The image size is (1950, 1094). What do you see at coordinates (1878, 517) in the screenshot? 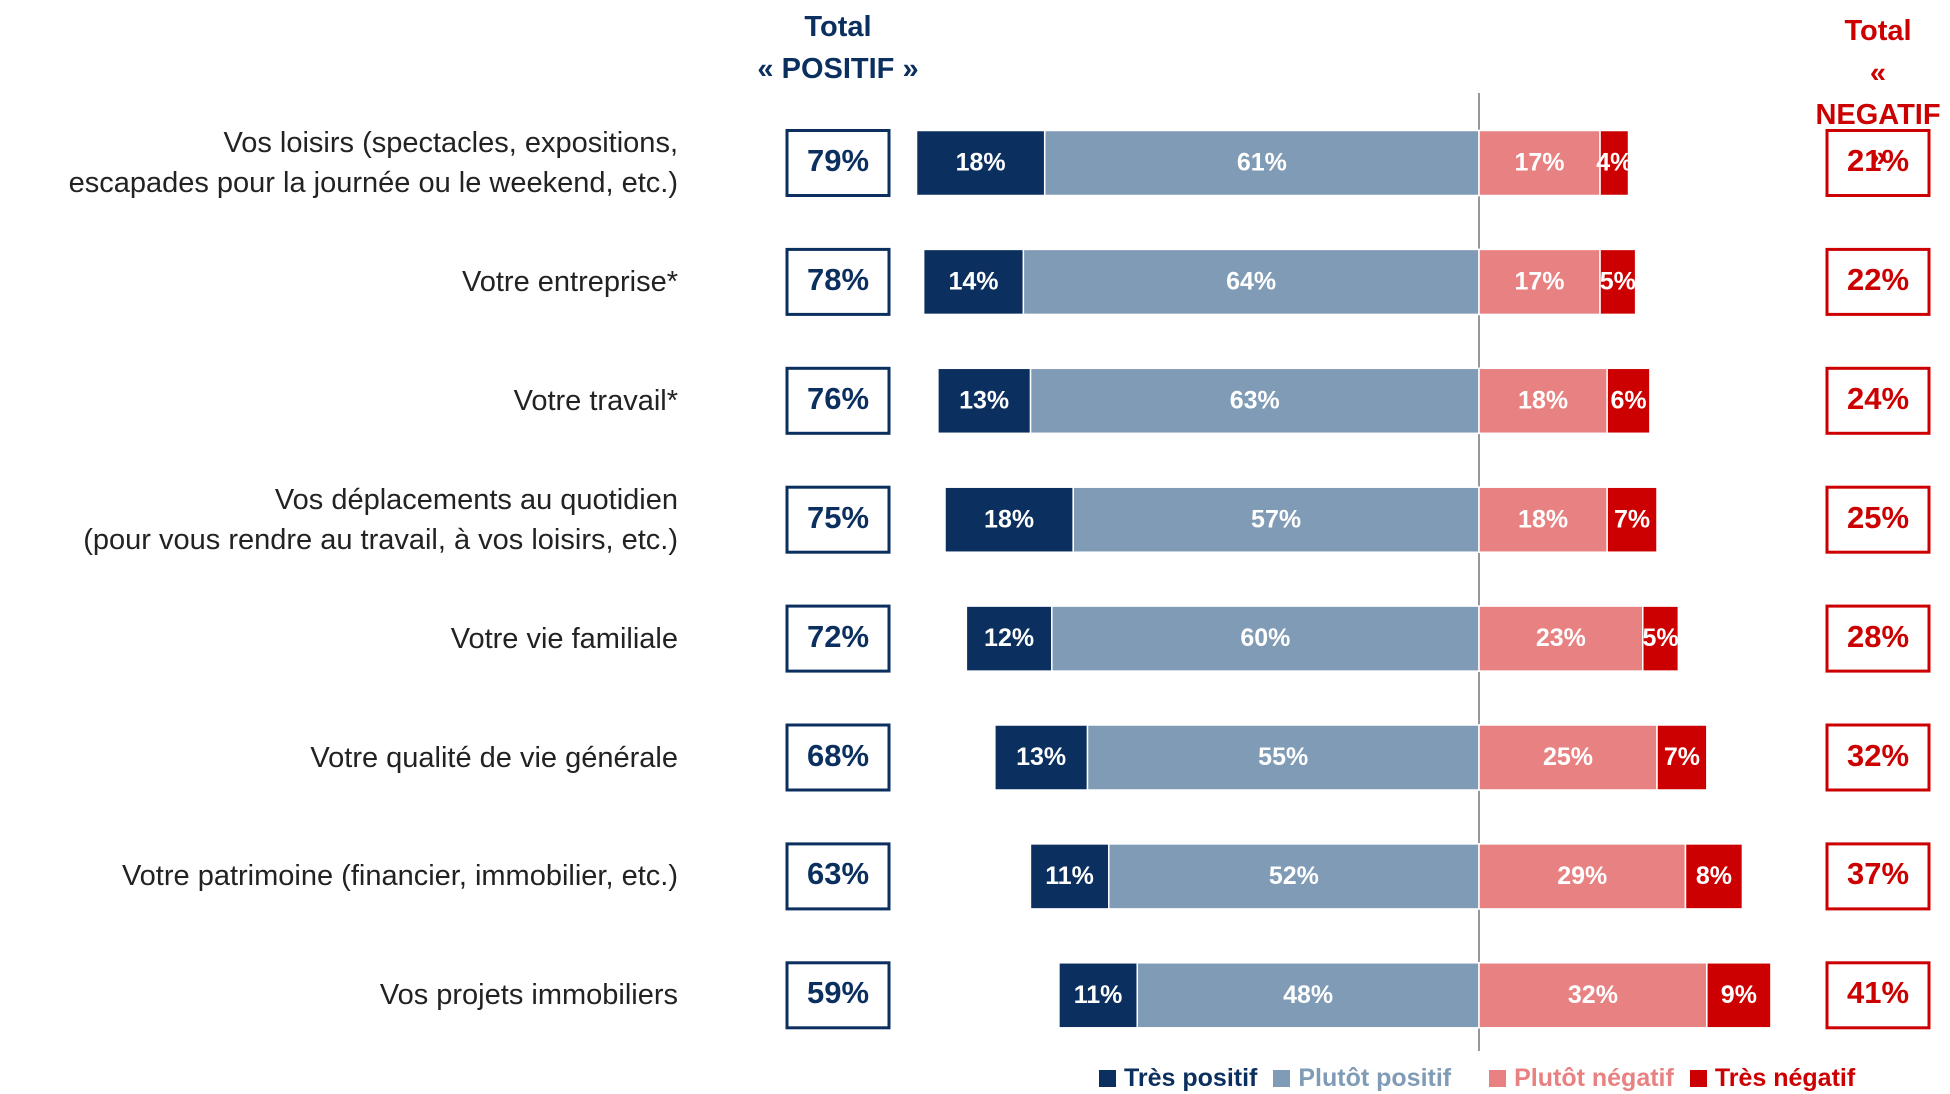
I see `total-value: 25%` at bounding box center [1878, 517].